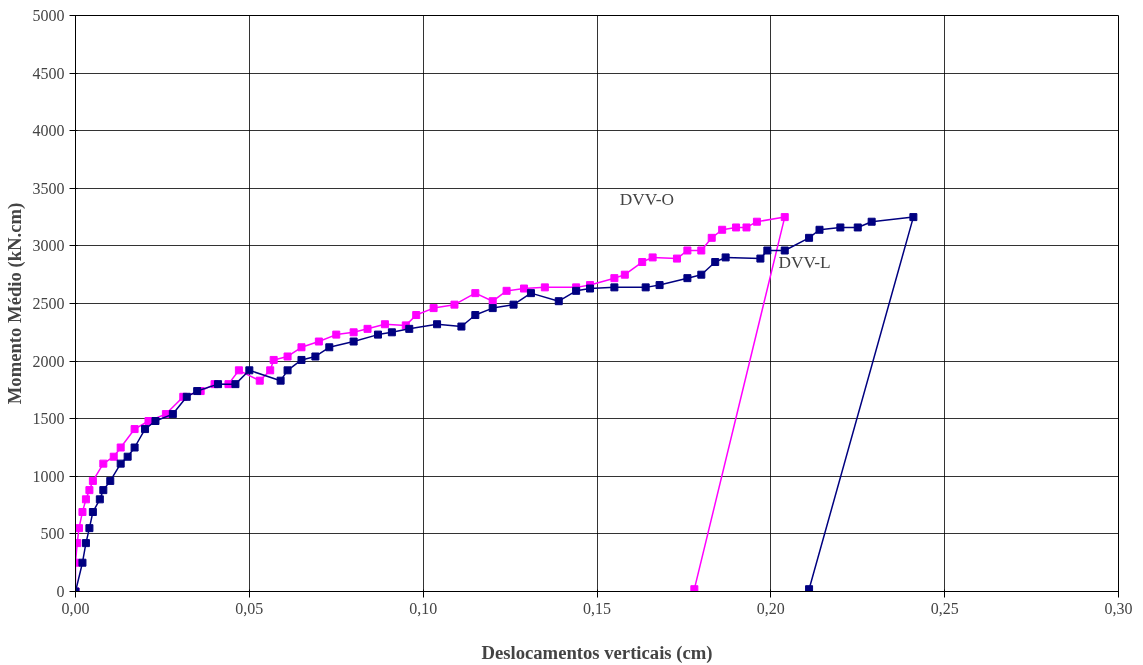 The height and width of the screenshot is (665, 1143). What do you see at coordinates (75, 608) in the screenshot?
I see `x-tick-label: 0,00` at bounding box center [75, 608].